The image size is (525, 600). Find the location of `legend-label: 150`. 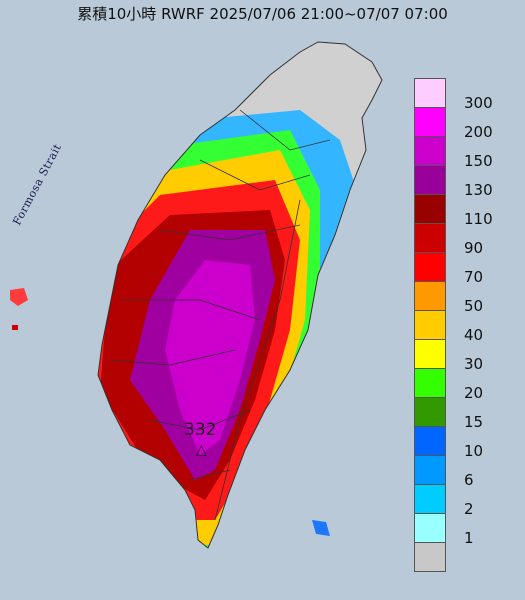

legend-label: 150 is located at coordinates (478, 161).